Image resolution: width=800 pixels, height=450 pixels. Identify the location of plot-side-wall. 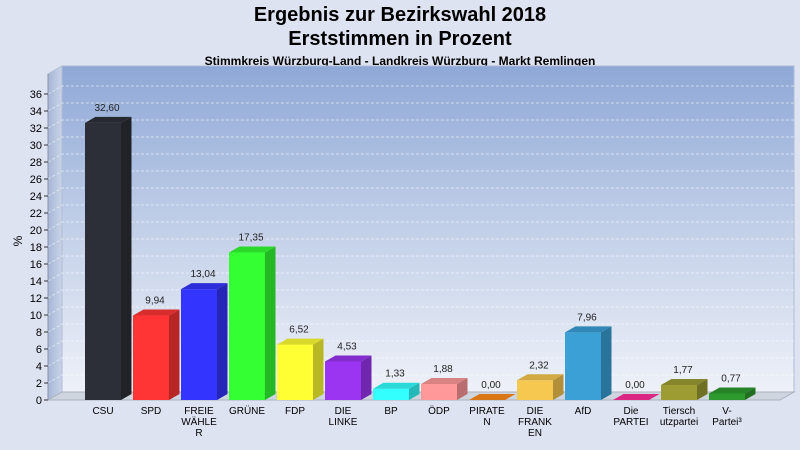
(55, 233).